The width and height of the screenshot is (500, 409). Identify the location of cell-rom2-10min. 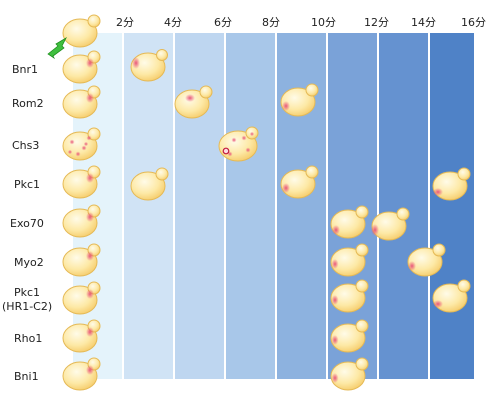
(299, 100).